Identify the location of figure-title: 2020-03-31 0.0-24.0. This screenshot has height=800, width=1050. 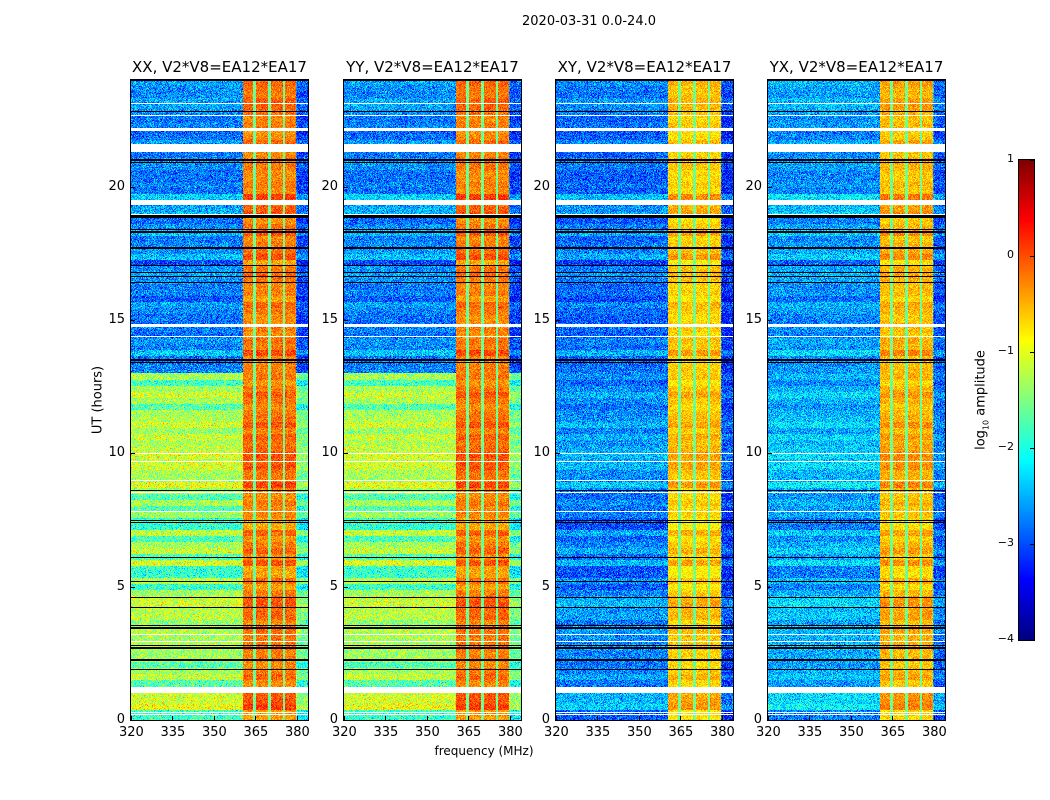
(589, 21).